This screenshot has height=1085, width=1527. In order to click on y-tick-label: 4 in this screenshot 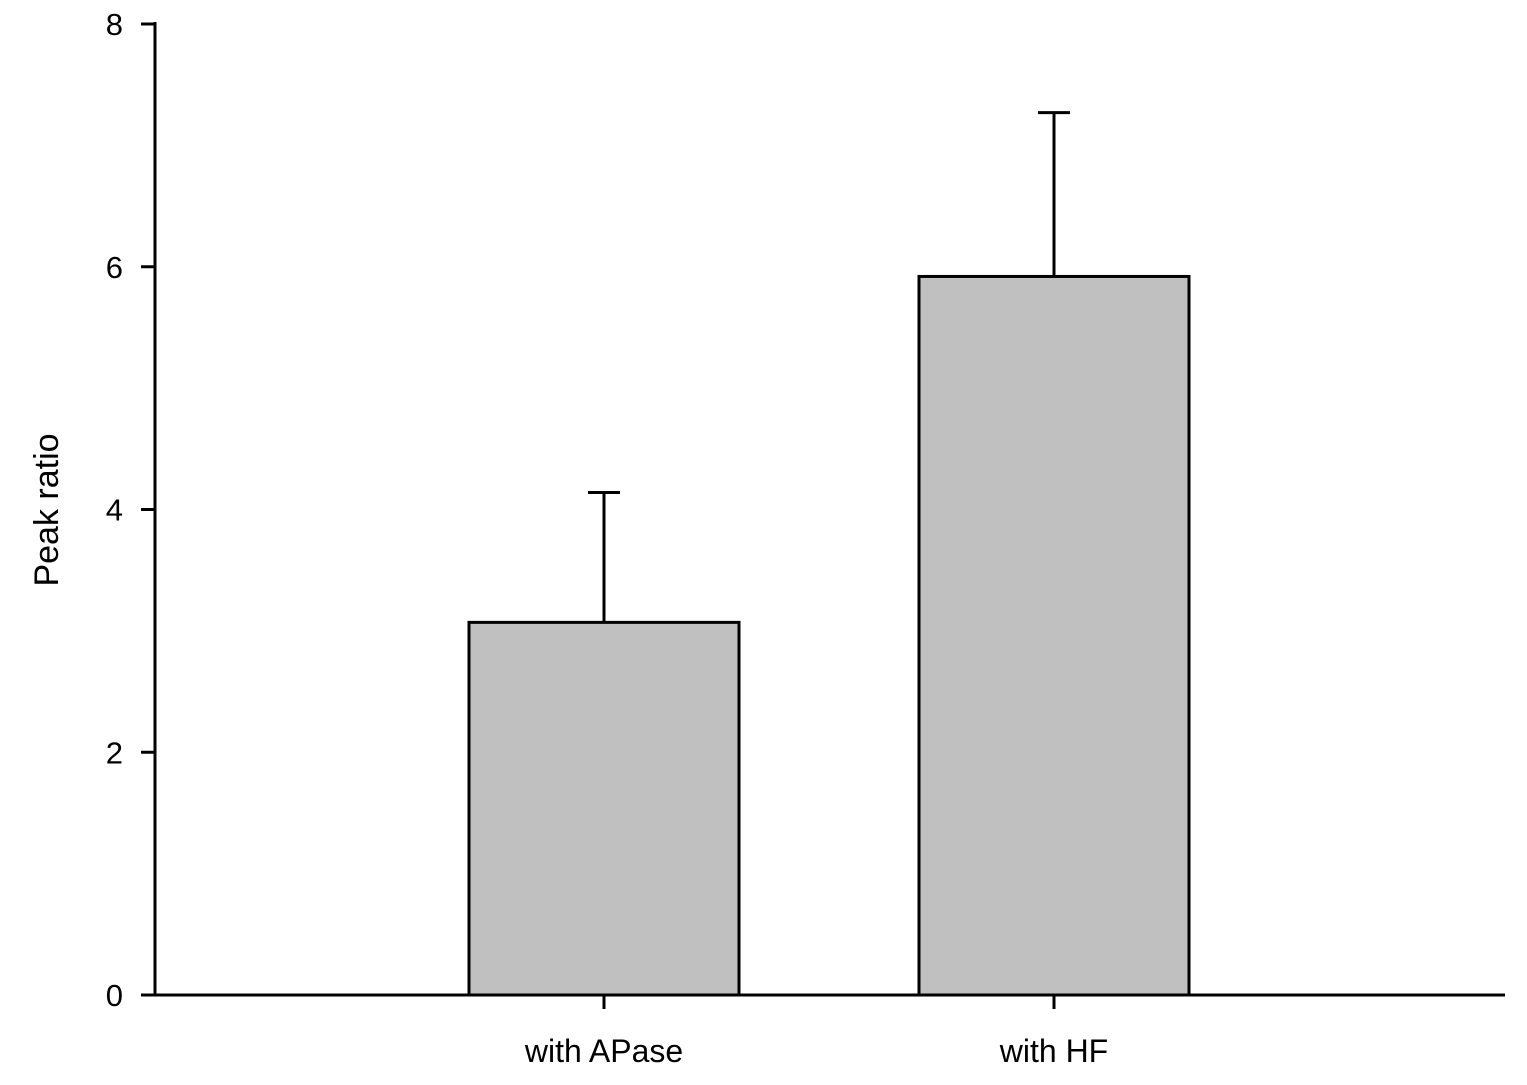, I will do `click(114, 510)`.